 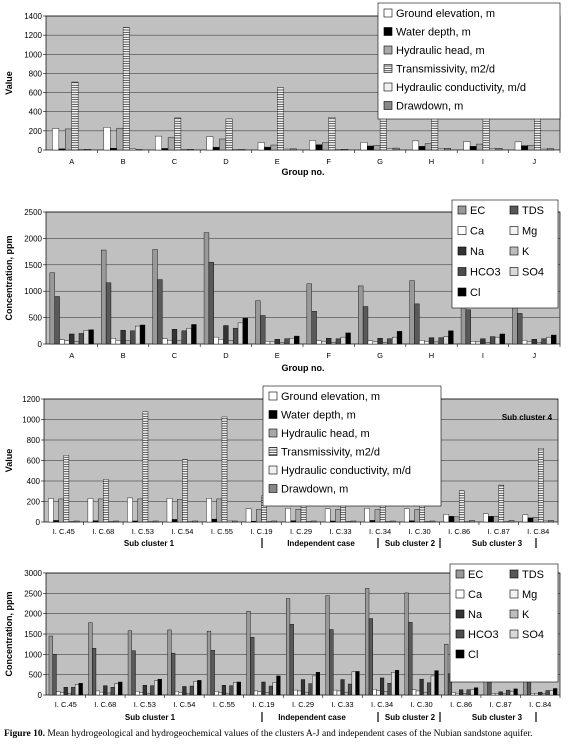 What do you see at coordinates (534, 342) in the screenshot?
I see `bar-na-j` at bounding box center [534, 342].